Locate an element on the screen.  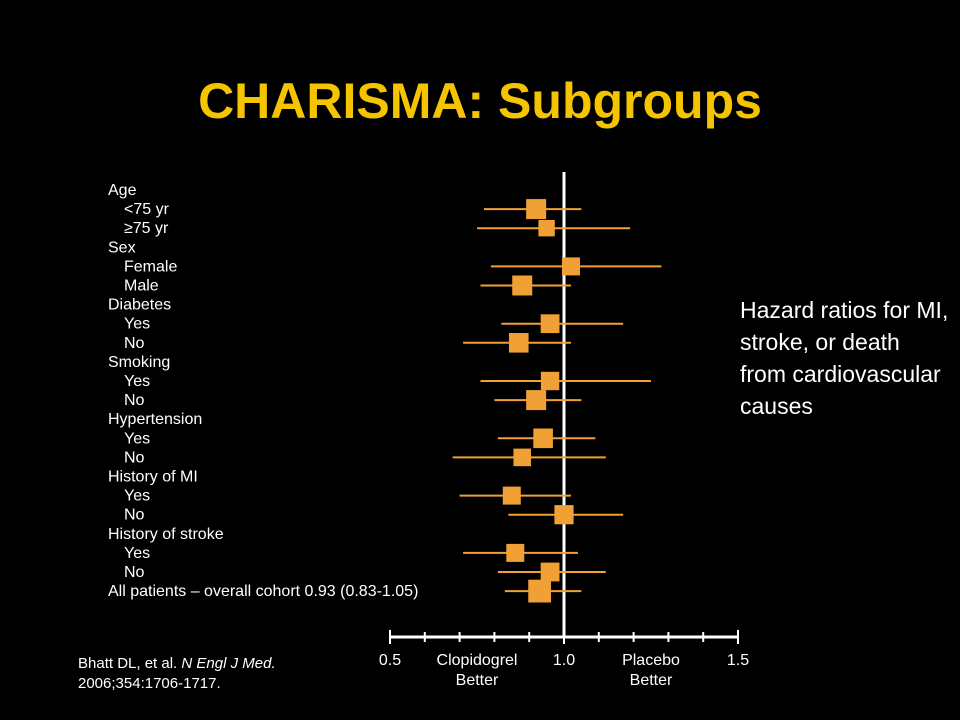
x-axis: 0.5 1.0 1.5 Clopidogrel Better Placebo Better is located at coordinates (564, 659).